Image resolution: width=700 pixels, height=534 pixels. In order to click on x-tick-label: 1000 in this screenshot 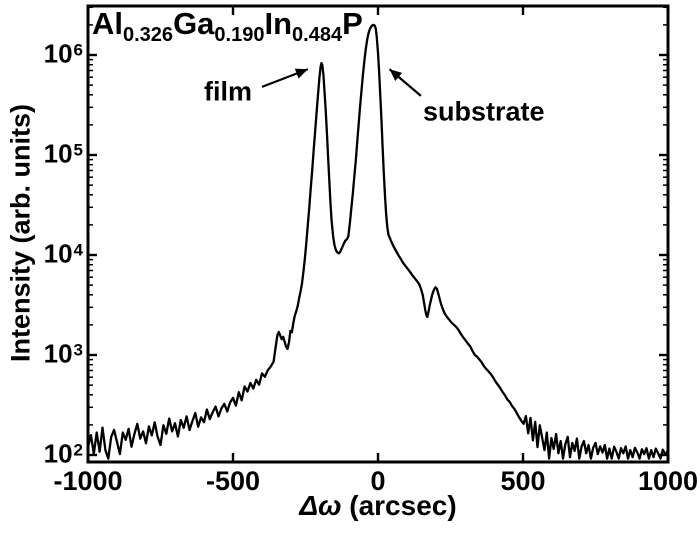, I will do `click(668, 481)`.